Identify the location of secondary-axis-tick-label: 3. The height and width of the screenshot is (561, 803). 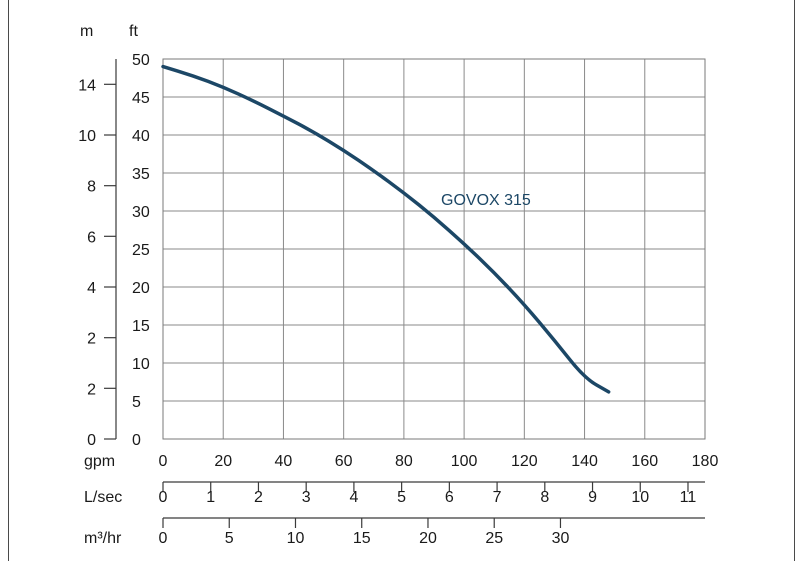
(306, 497).